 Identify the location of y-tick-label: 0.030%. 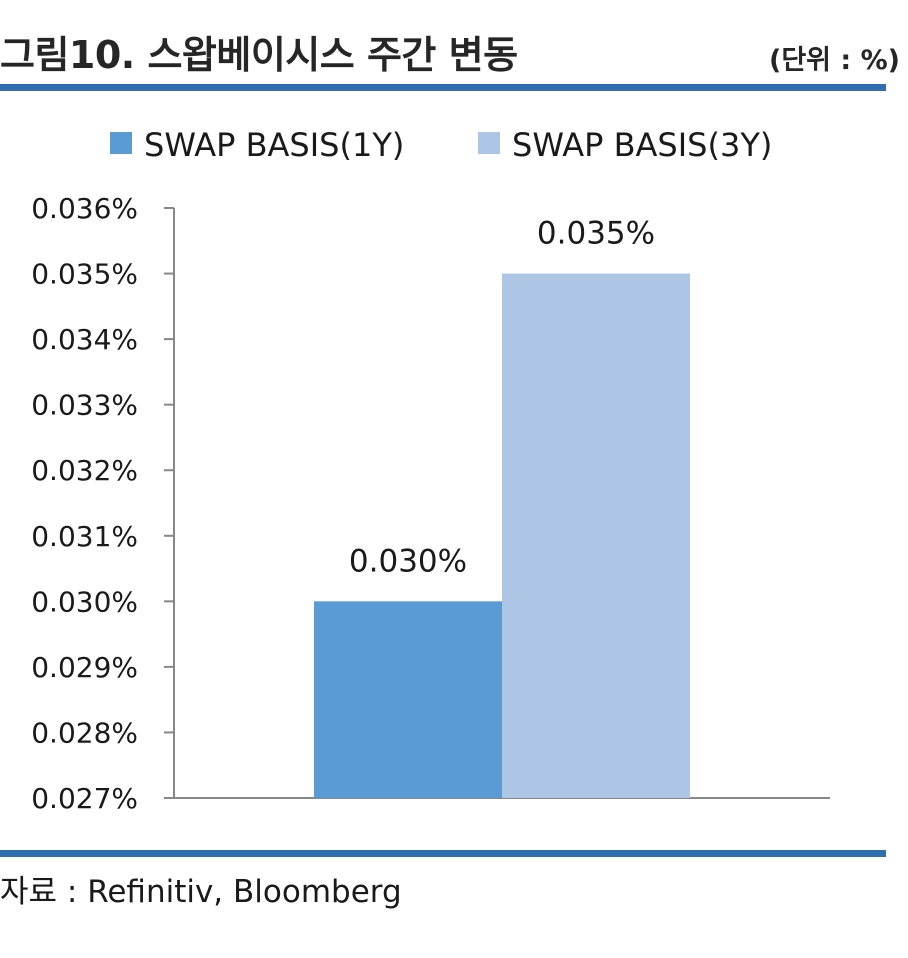
(84, 601).